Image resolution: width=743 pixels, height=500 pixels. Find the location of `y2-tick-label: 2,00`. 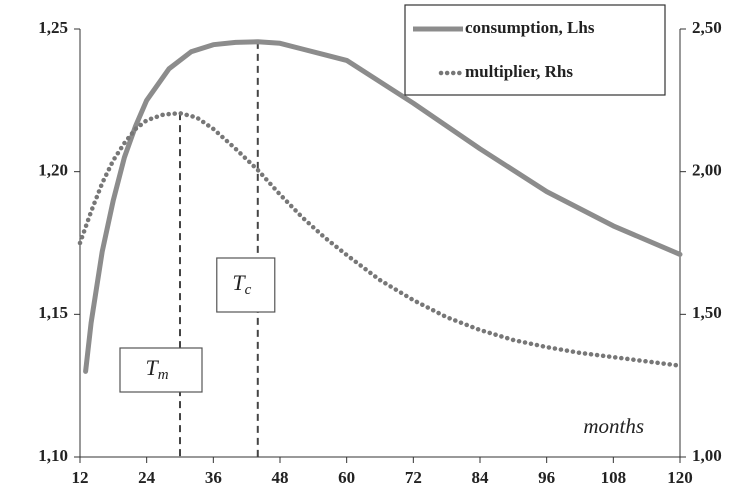

y2-tick-label: 2,00 is located at coordinates (707, 170).